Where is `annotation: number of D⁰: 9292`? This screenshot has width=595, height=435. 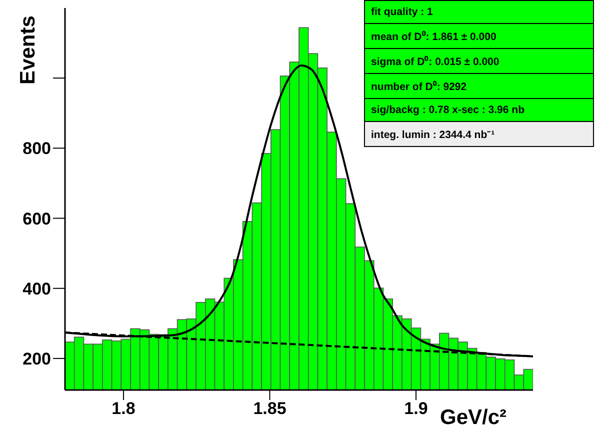
annotation: number of D⁰: 9292 is located at coordinates (479, 85).